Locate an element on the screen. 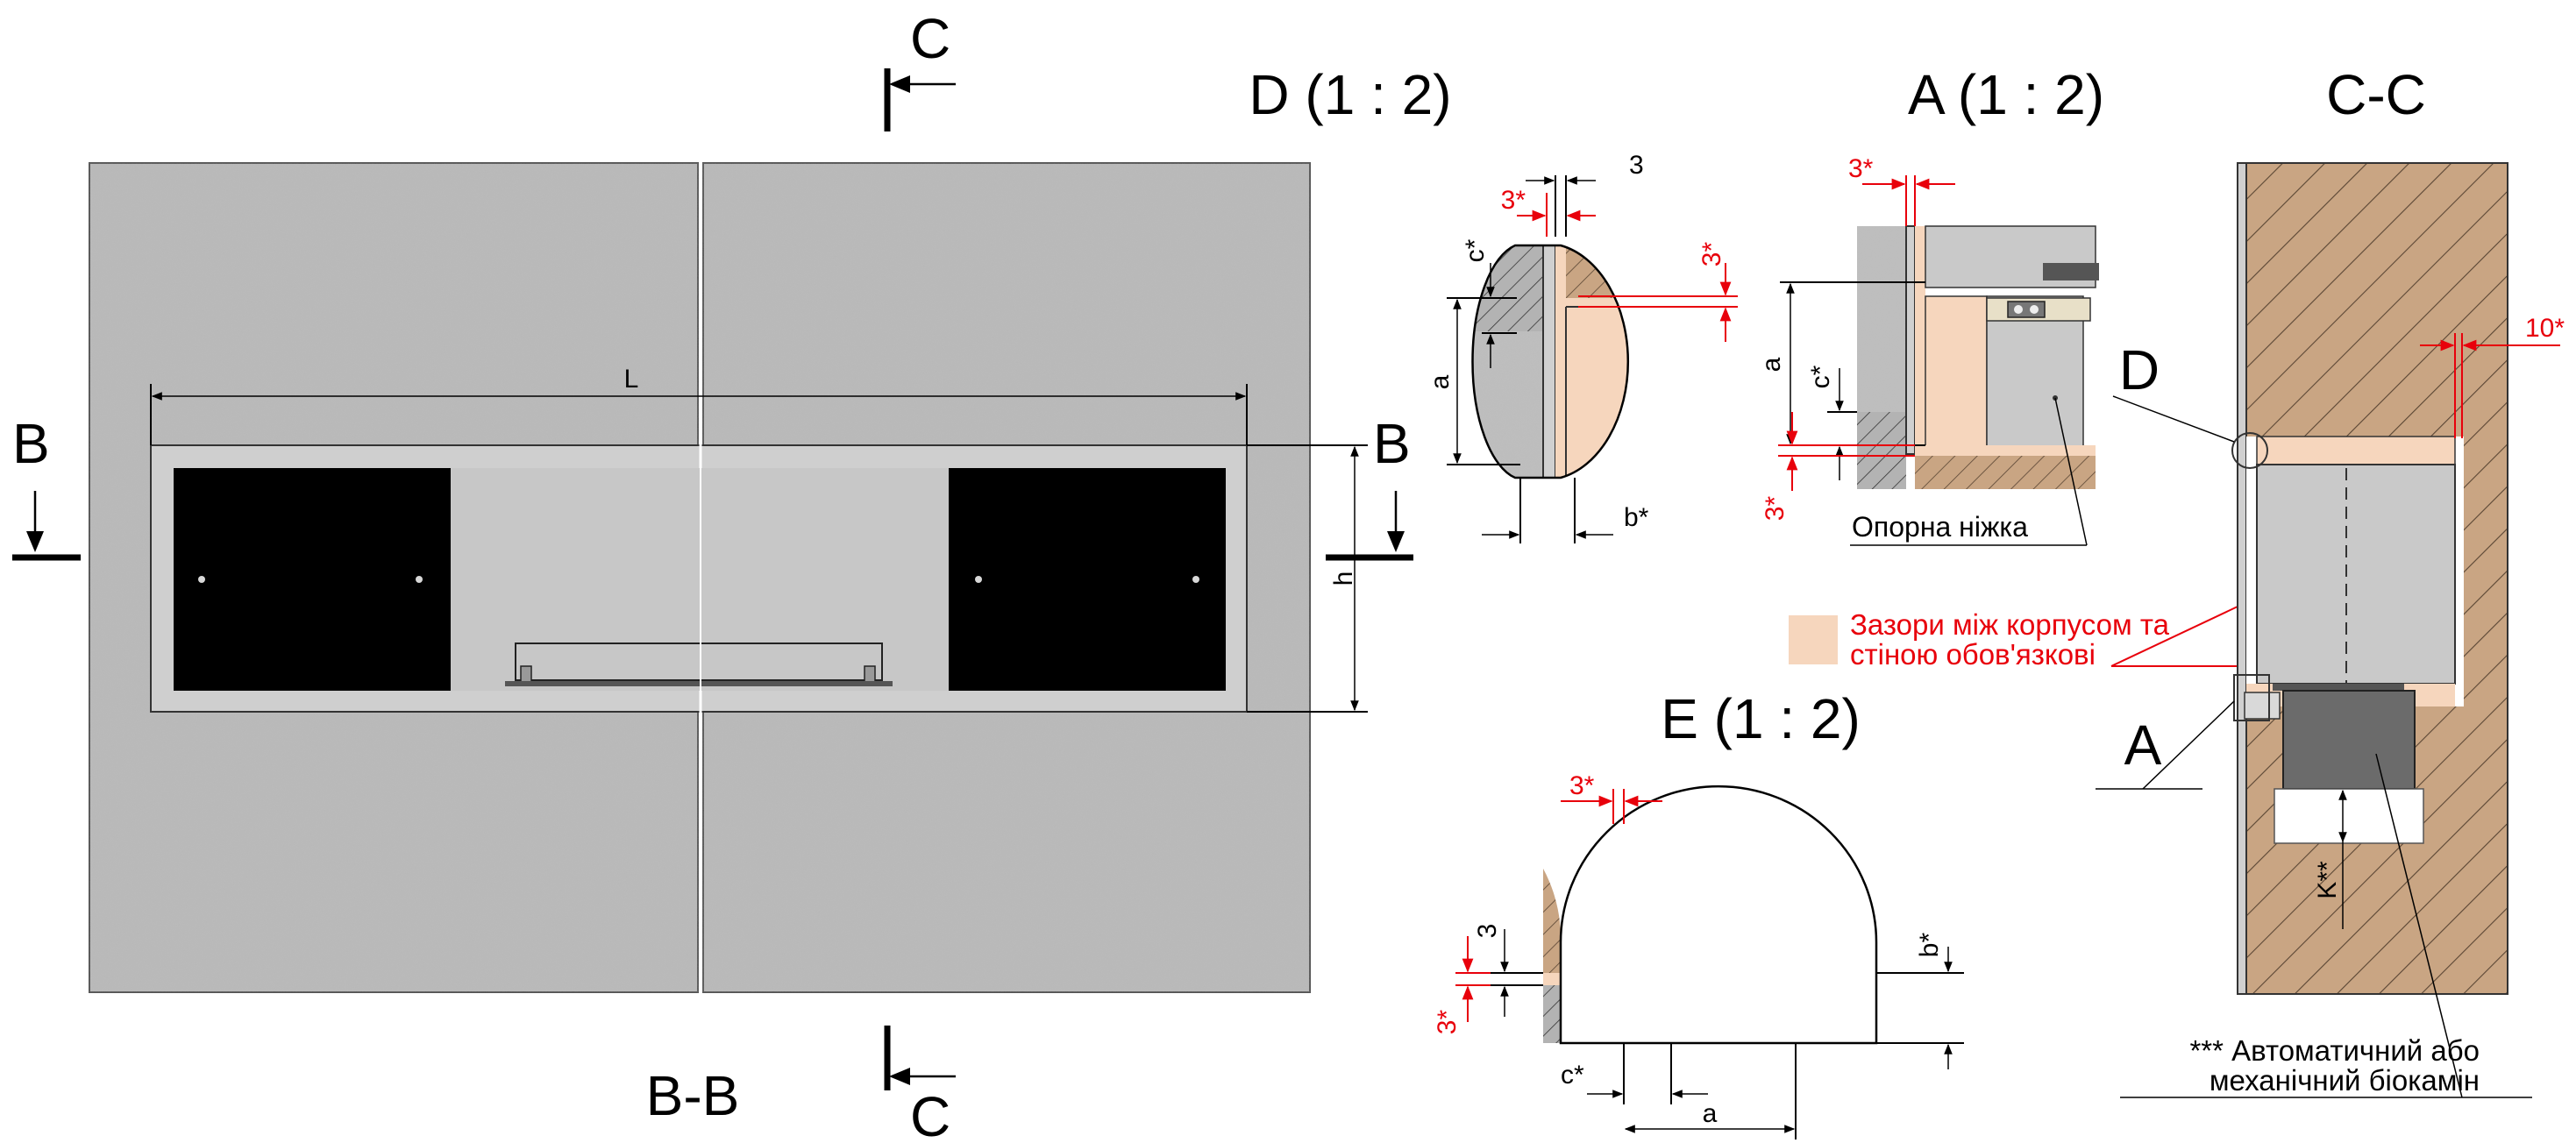 Image resolution: width=2576 pixels, height=1143 pixels. section-cc-title: C-C is located at coordinates (2376, 94).